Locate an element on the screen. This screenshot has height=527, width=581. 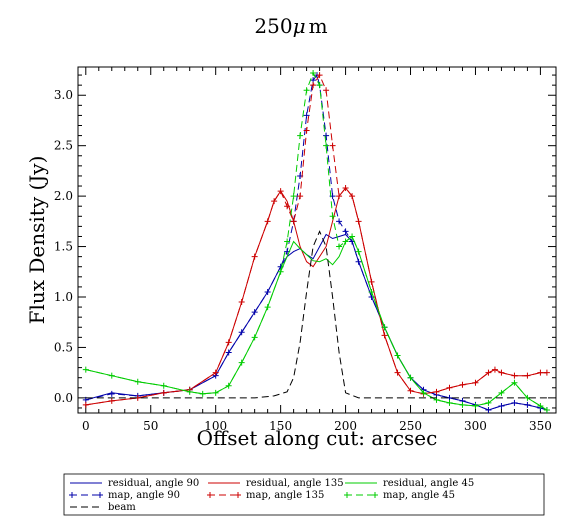
legend-label: map, angle 90 is located at coordinates (144, 495).